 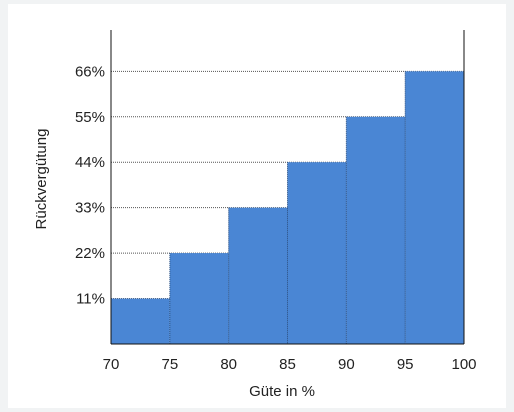 I want to click on x-tick-labels: 70 75 80 85 90 95 100, so click(x=290, y=364).